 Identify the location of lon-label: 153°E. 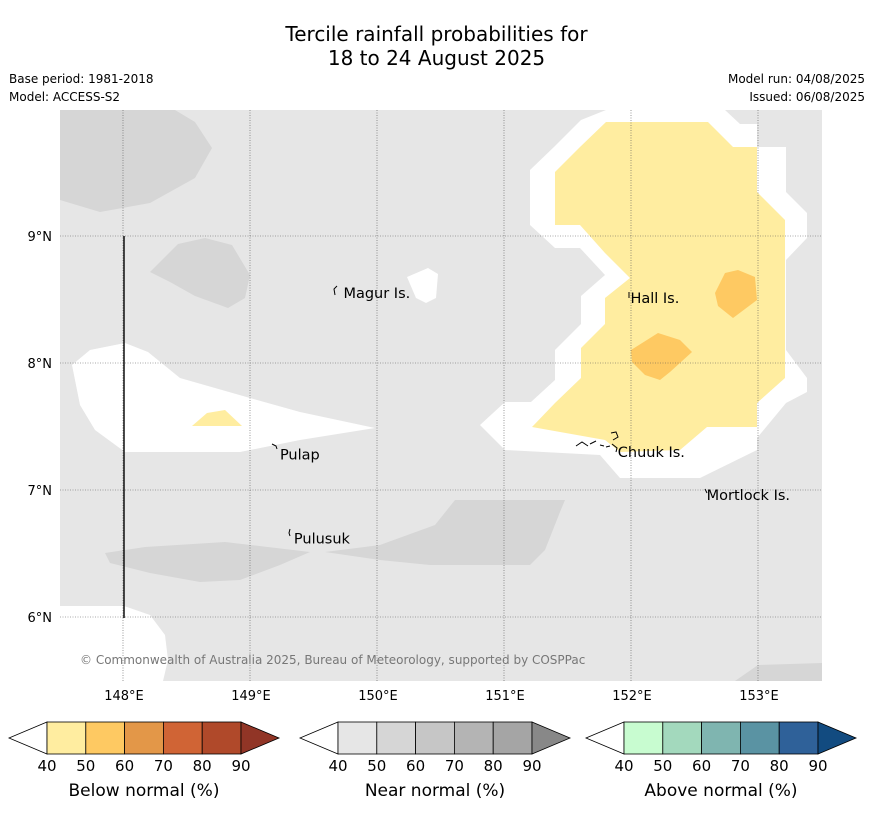
(759, 696).